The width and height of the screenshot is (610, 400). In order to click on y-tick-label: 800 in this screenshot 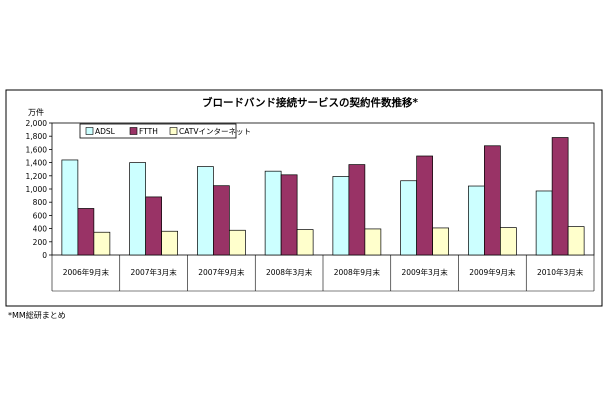, I will do `click(40, 202)`.